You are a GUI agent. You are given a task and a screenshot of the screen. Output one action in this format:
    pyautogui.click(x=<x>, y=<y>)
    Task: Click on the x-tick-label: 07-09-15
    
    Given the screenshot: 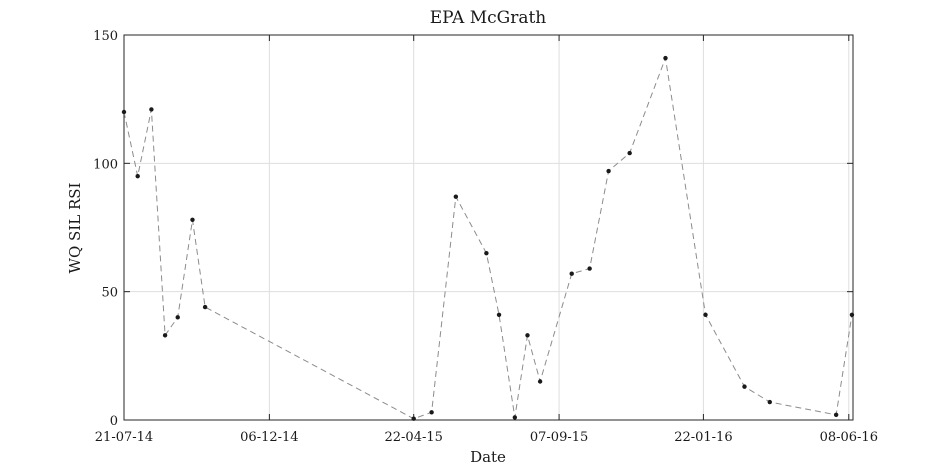 What is the action you would take?
    pyautogui.click(x=559, y=437)
    